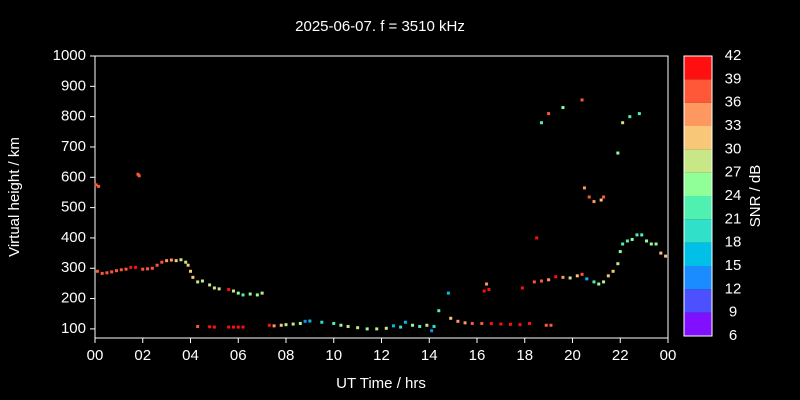 This screenshot has width=800, height=400. I want to click on y-tick-label: 1000, so click(69, 55).